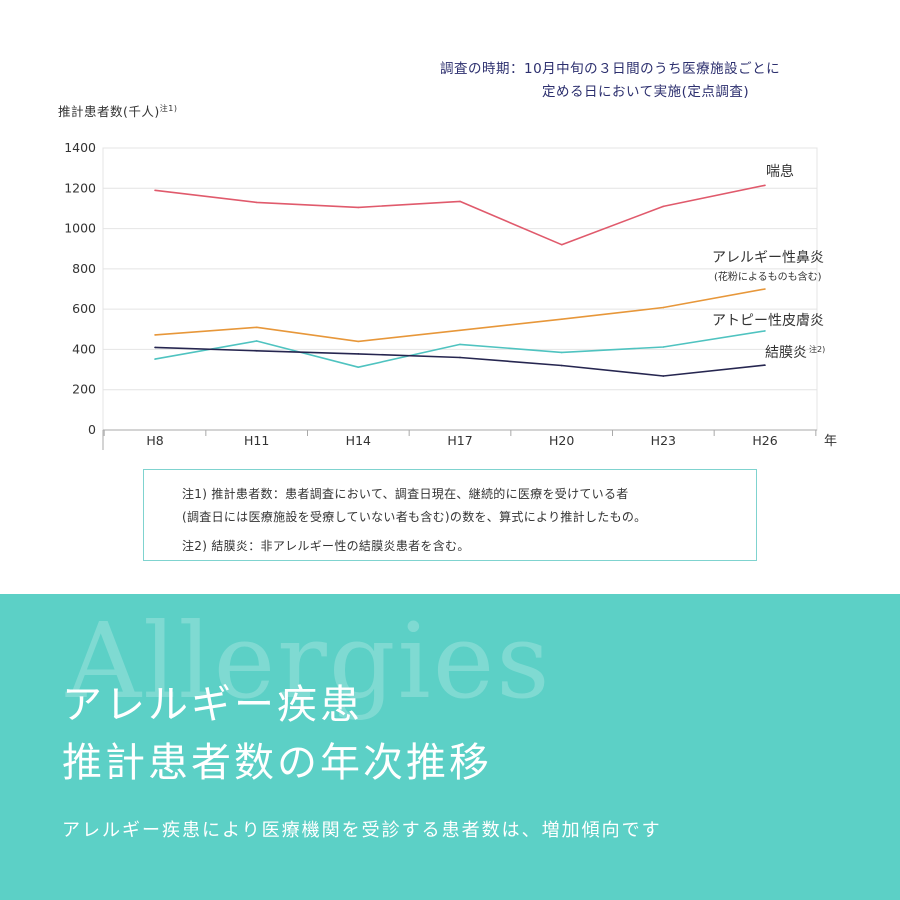 This screenshot has width=900, height=900. What do you see at coordinates (768, 257) in the screenshot?
I see `series-label: アレルギー性鼻炎` at bounding box center [768, 257].